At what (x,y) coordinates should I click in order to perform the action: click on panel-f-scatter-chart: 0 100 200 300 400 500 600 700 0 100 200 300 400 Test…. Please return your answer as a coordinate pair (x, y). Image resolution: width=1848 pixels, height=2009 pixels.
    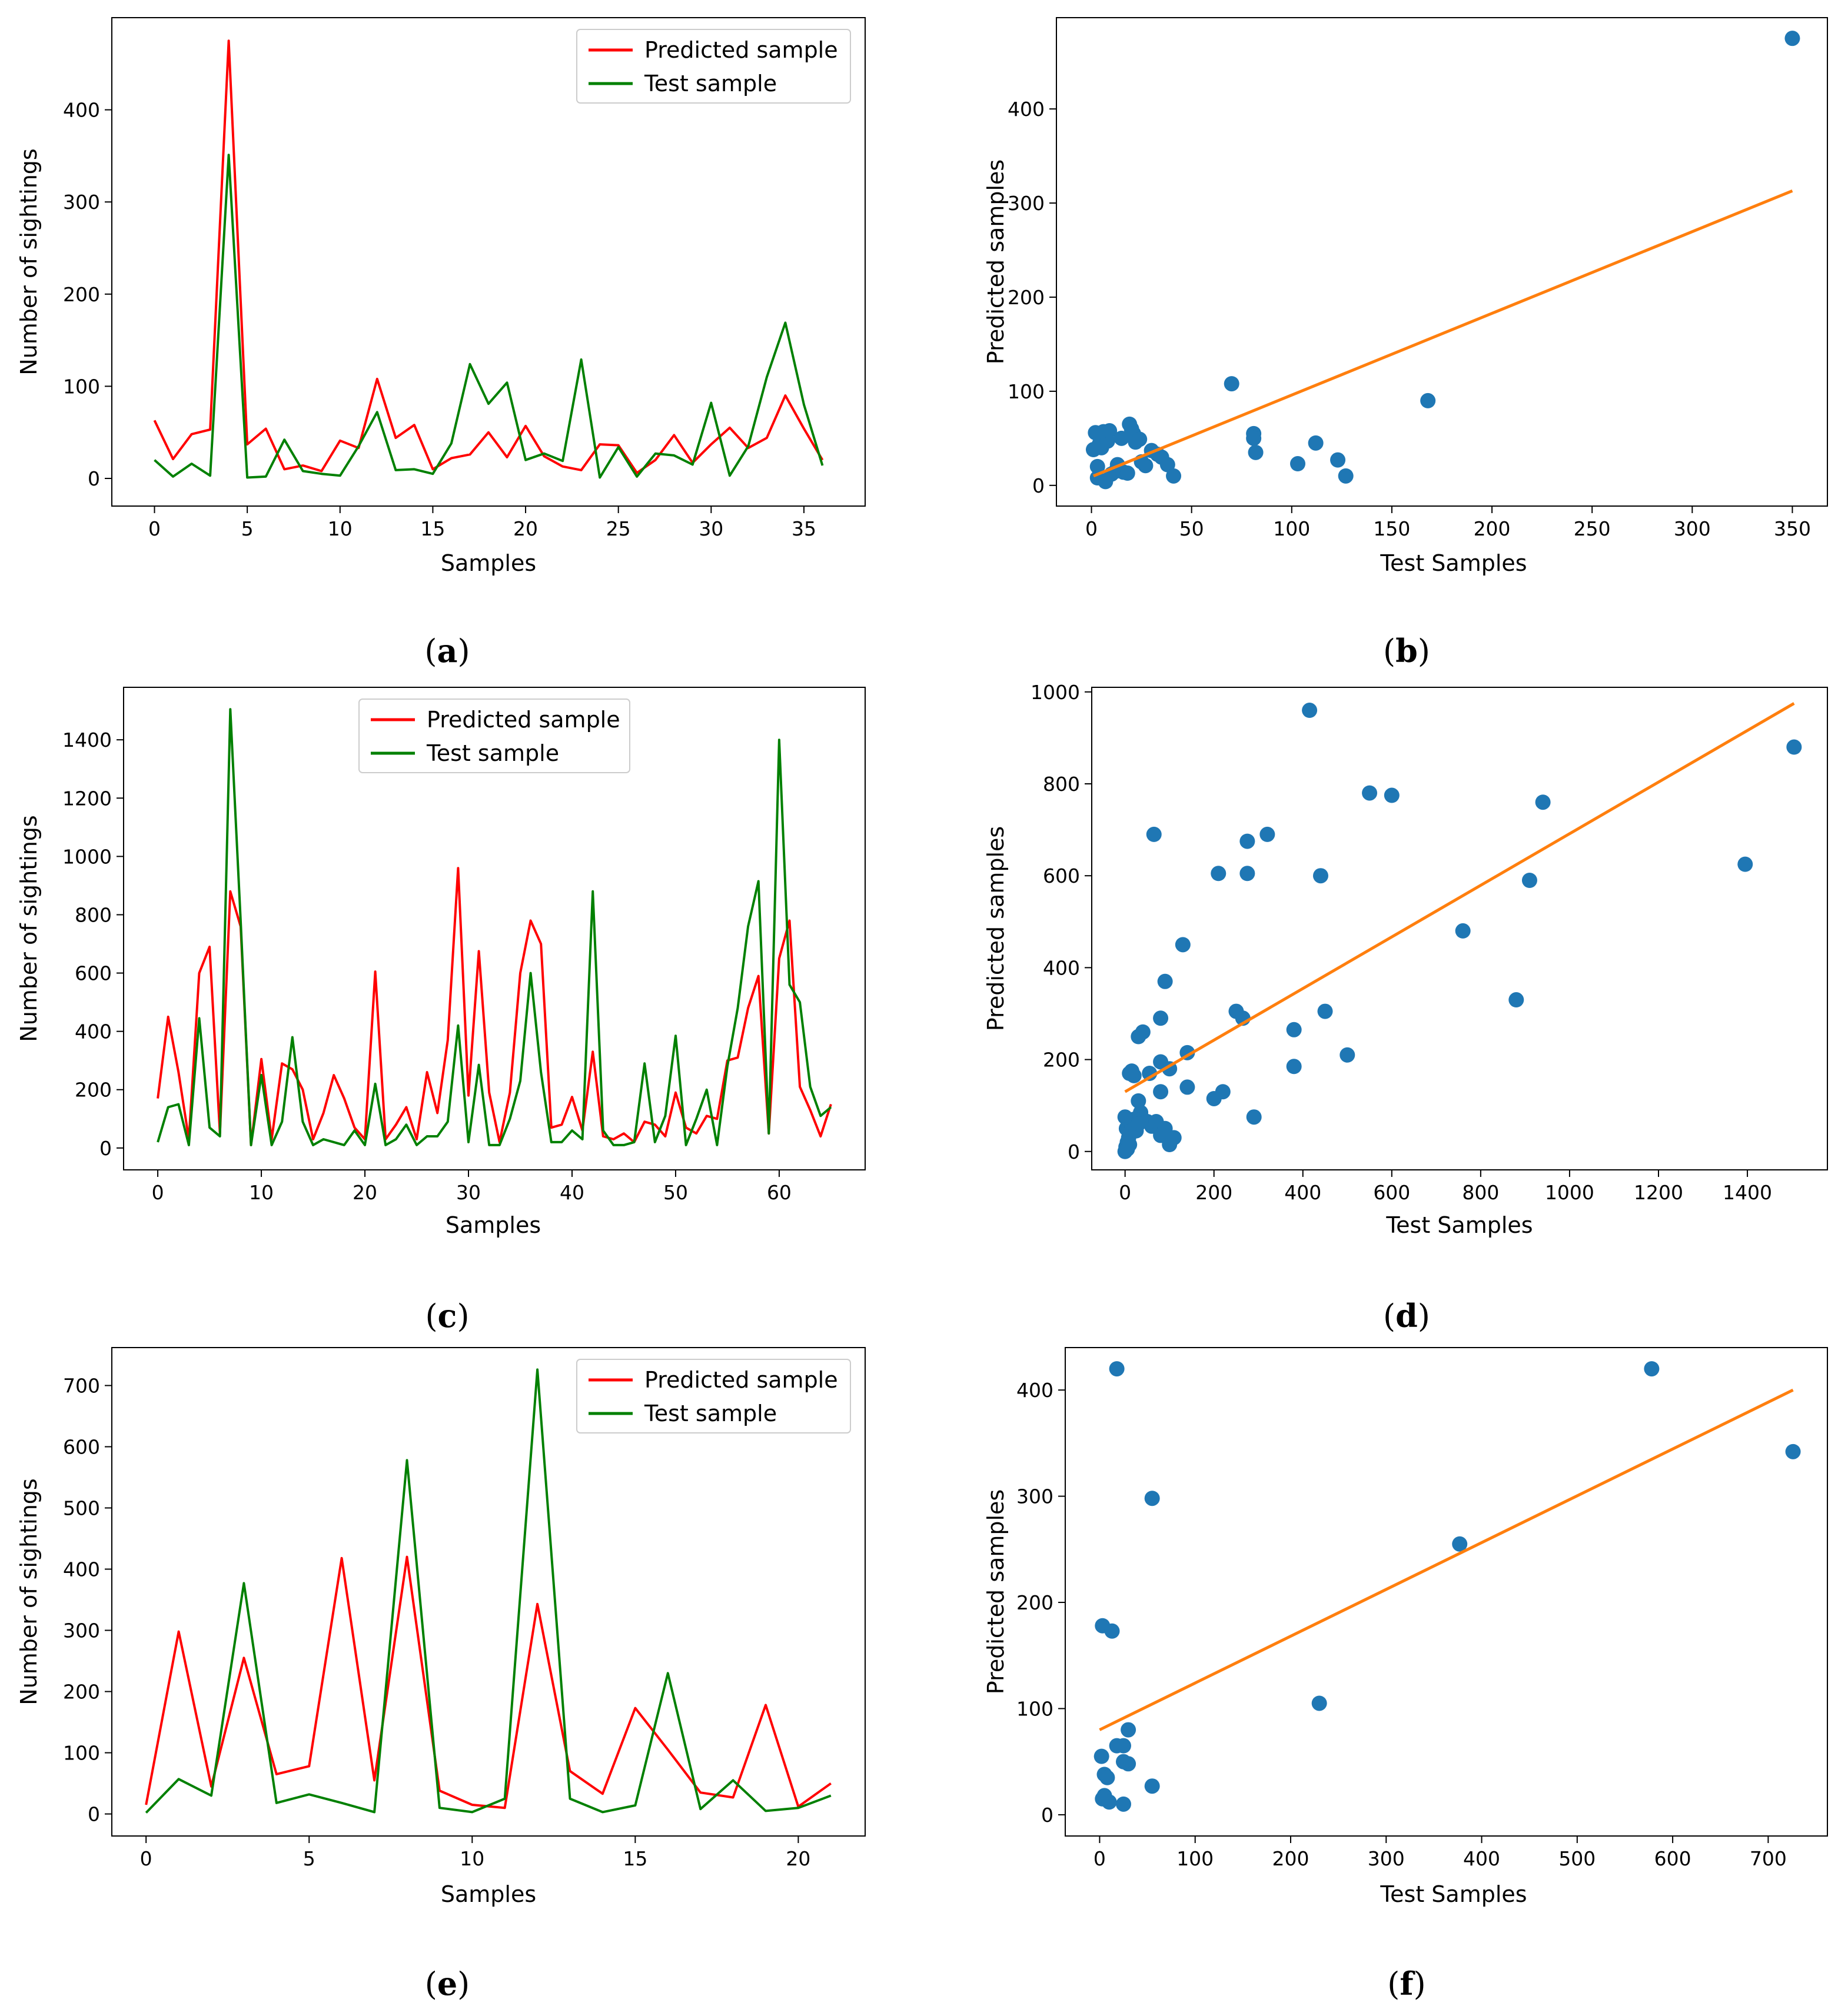
    Looking at the image, I should click on (1405, 1675).